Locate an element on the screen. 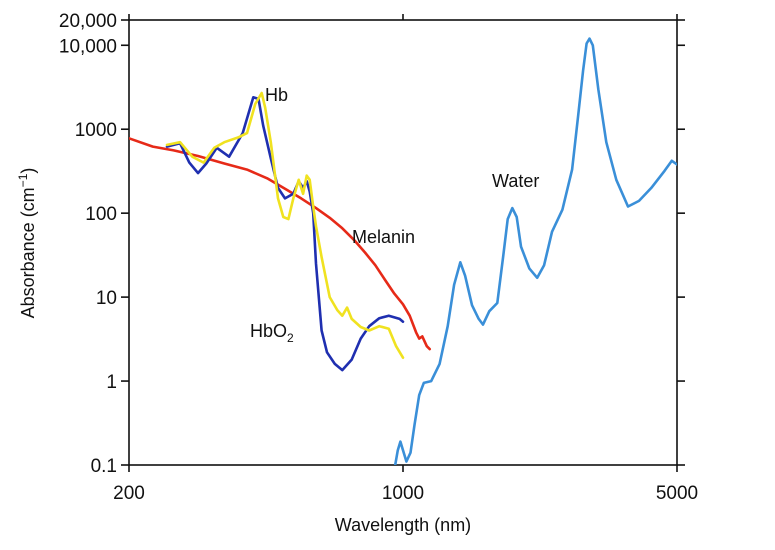 This screenshot has height=550, width=775. y-tick-label: 0.1 is located at coordinates (104, 466).